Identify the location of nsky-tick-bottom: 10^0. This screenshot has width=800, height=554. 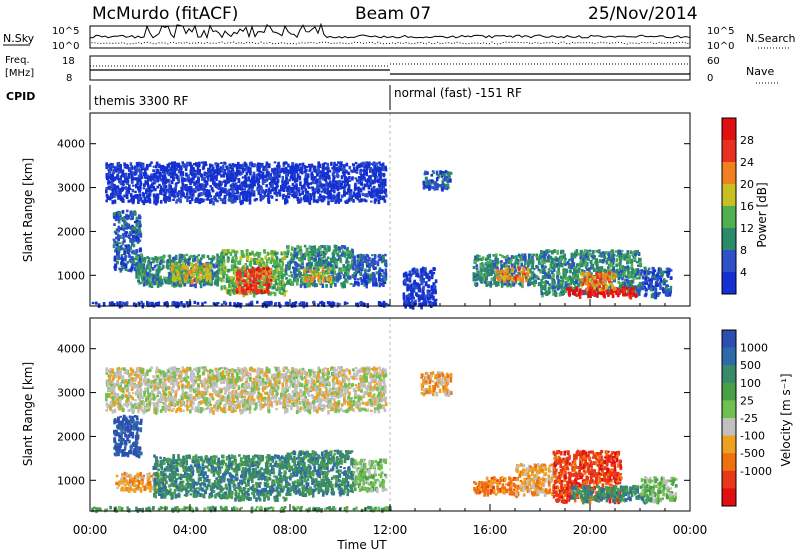
(65, 46).